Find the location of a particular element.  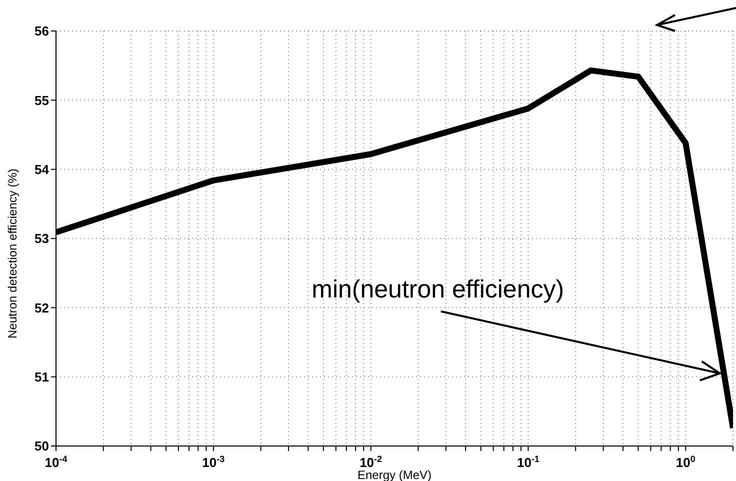

x-tick-label: 10$^{-1}$ is located at coordinates (528, 462).